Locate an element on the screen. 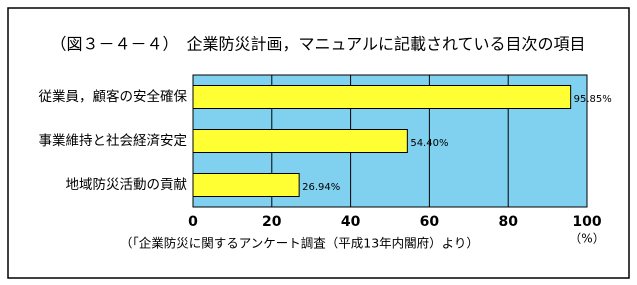 The width and height of the screenshot is (637, 285). x-tick-label: 100 is located at coordinates (586, 222).